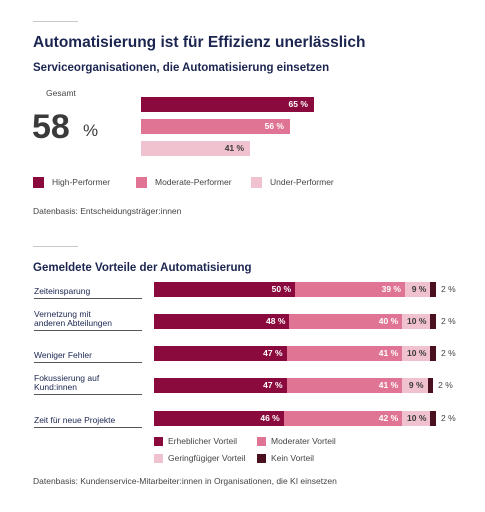 The height and width of the screenshot is (512, 485). What do you see at coordinates (73, 323) in the screenshot?
I see `row-label-line: anderen Abteilungen` at bounding box center [73, 323].